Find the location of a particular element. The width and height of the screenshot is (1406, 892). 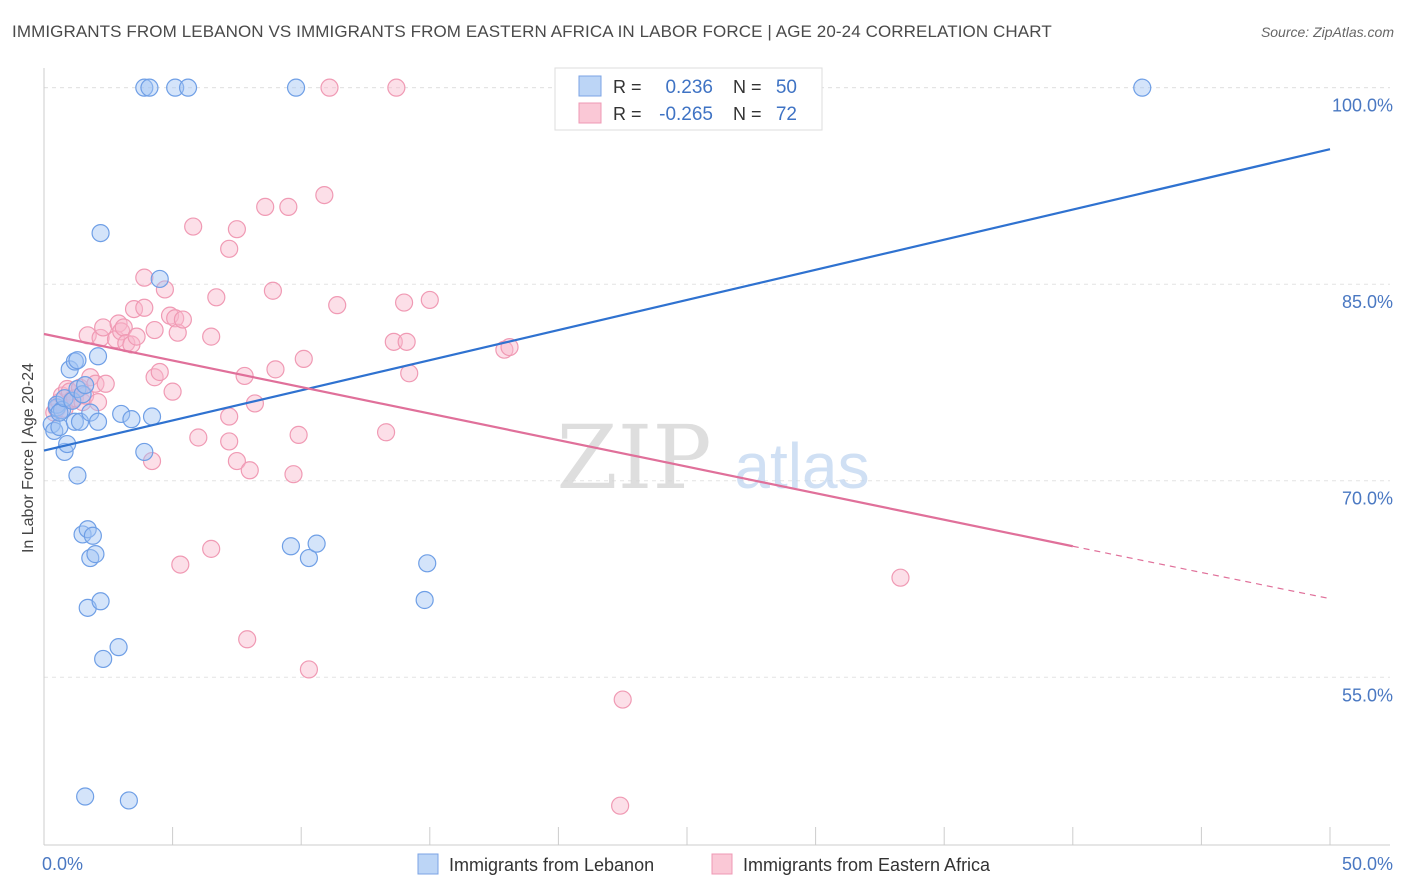

y-axis-label: In Labor Force | Age 20-24 is located at coordinates (28, 458).